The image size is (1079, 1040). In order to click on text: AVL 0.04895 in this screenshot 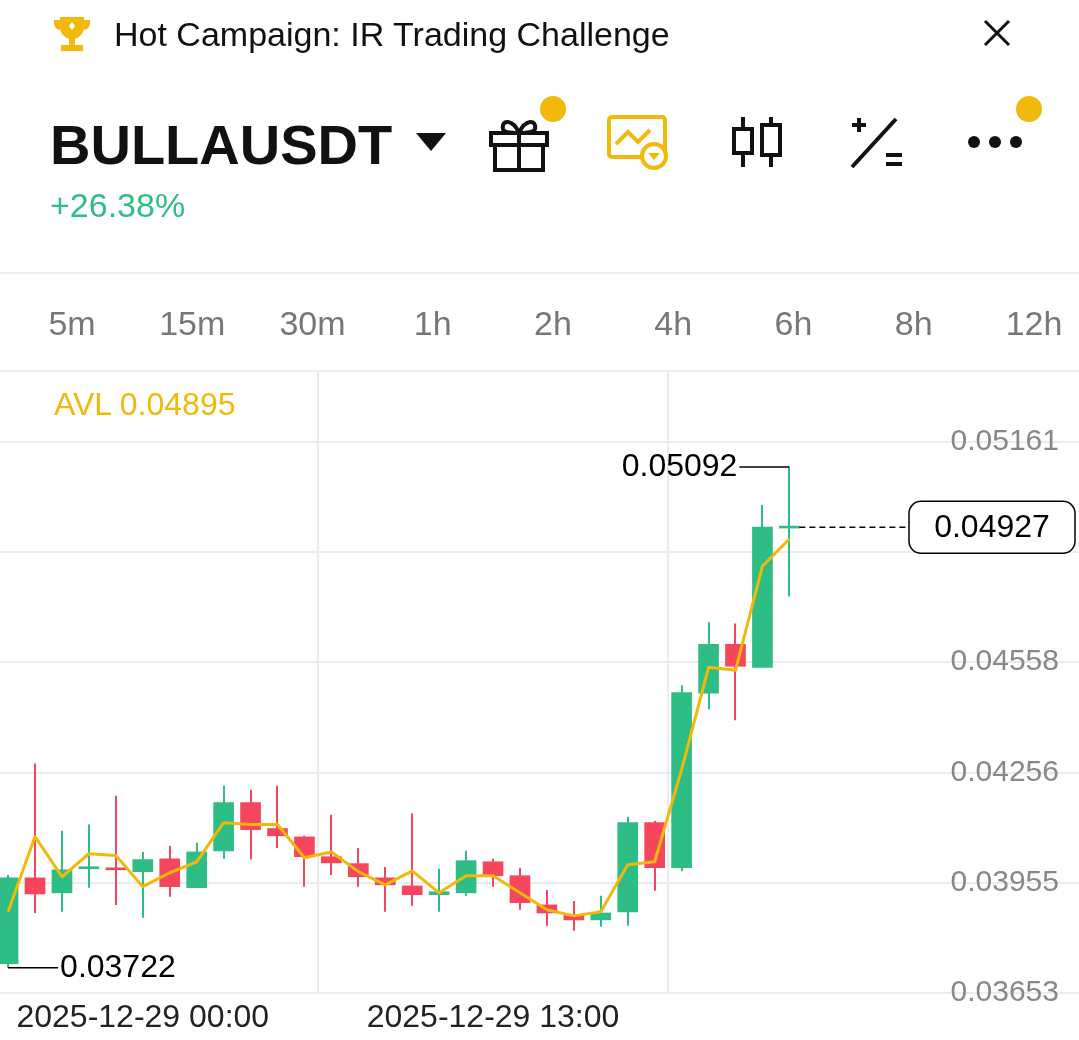, I will do `click(145, 404)`.